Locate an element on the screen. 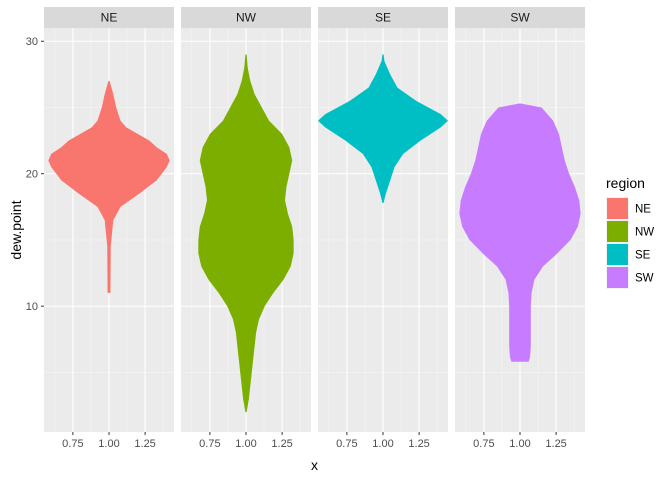 The image size is (672, 480). legend-title: region is located at coordinates (625, 183).